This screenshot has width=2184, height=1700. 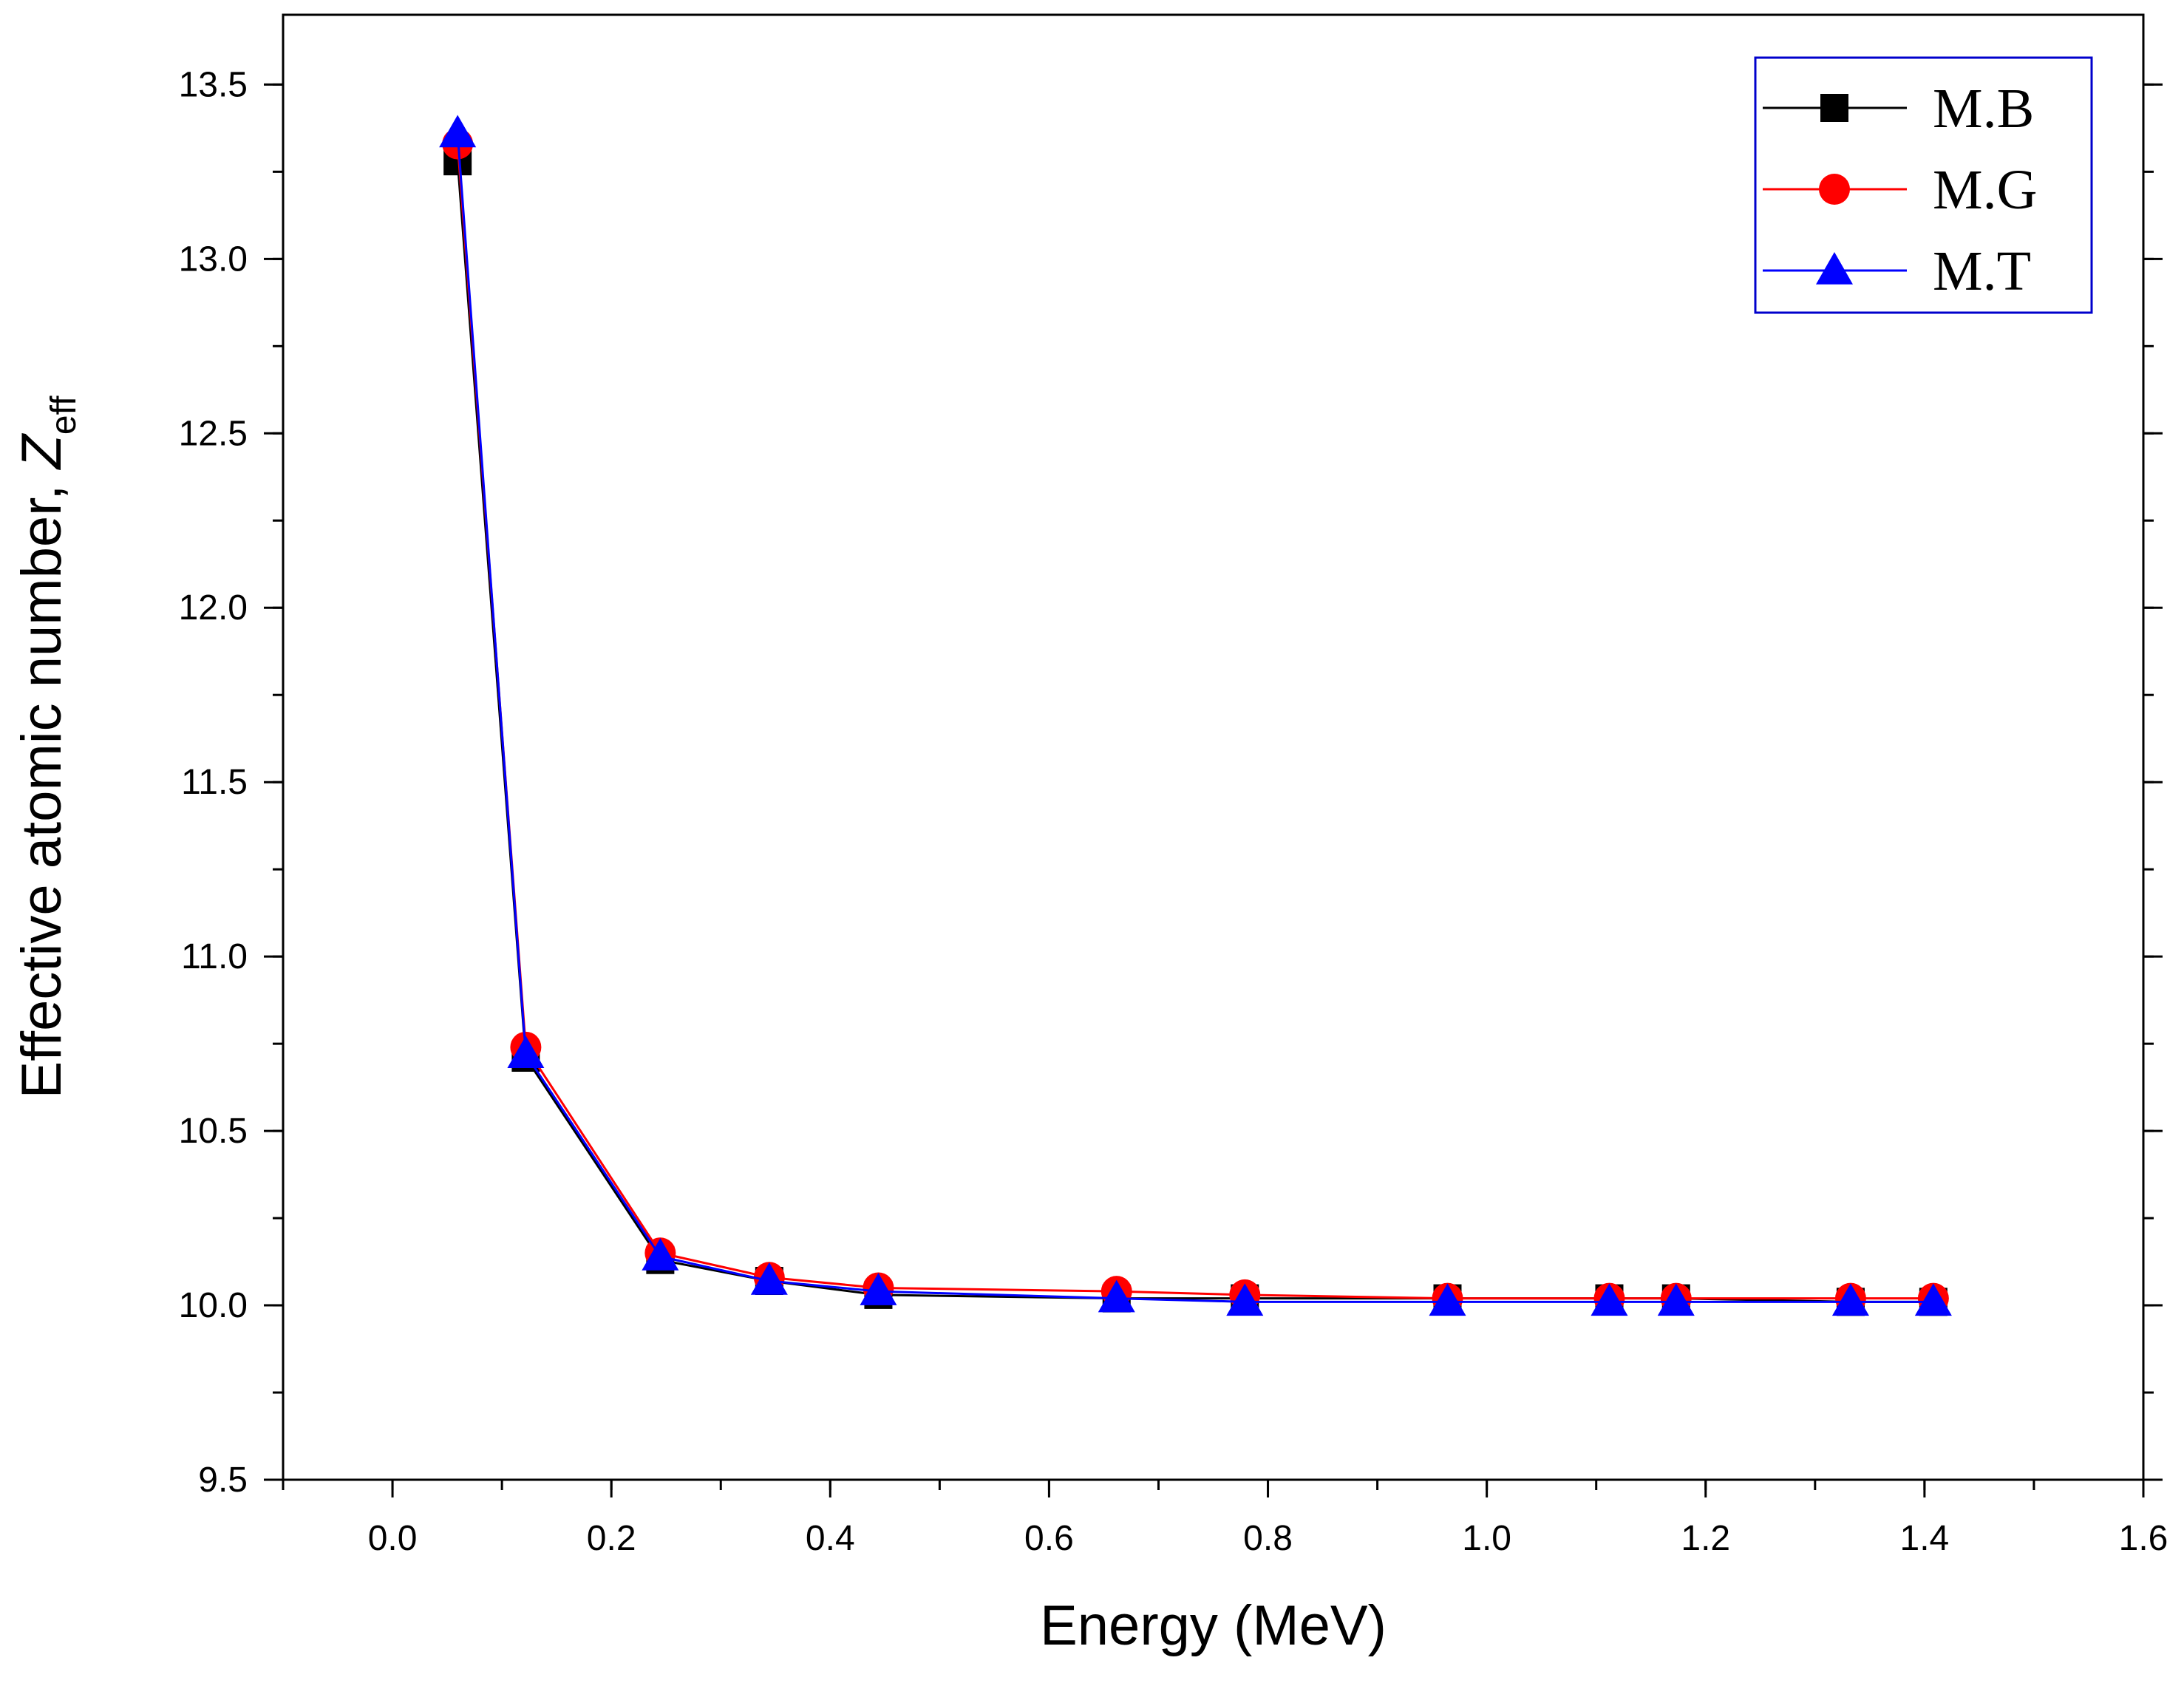 What do you see at coordinates (830, 1538) in the screenshot?
I see `x-tick-label: 0.4` at bounding box center [830, 1538].